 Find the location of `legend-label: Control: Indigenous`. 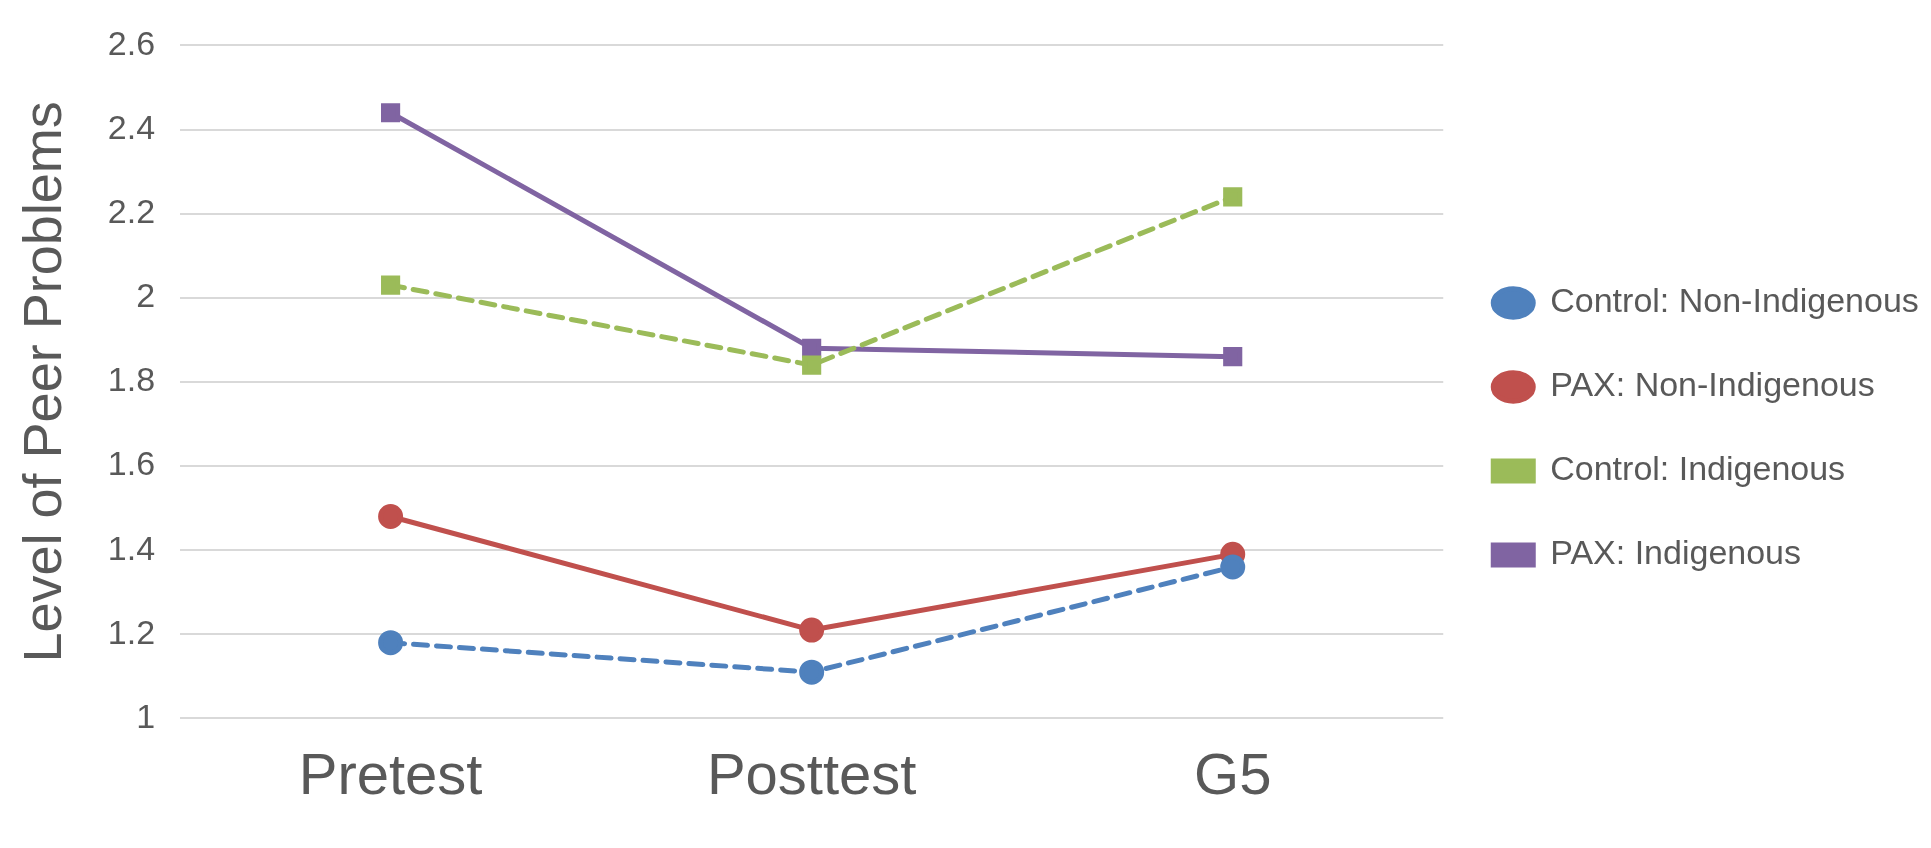

legend-label: Control: Indigenous is located at coordinates (1698, 468).